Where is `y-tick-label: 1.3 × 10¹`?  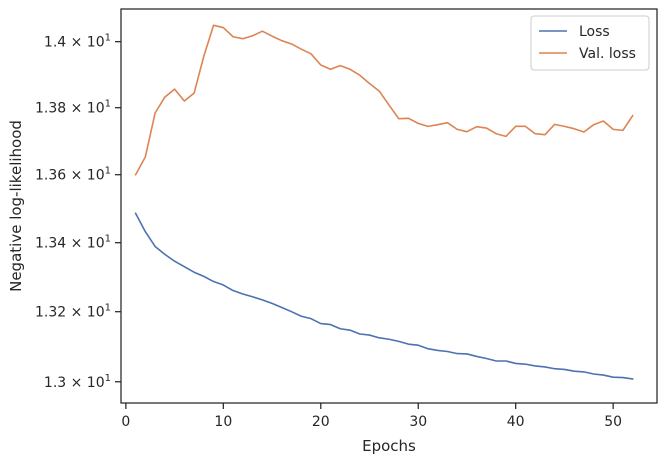 y-tick-label: 1.3 × 10¹ is located at coordinates (77, 382).